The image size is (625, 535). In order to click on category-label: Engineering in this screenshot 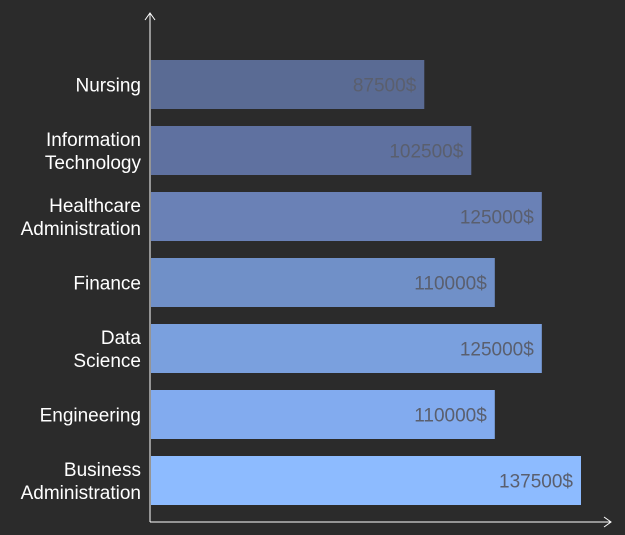, I will do `click(90, 416)`.